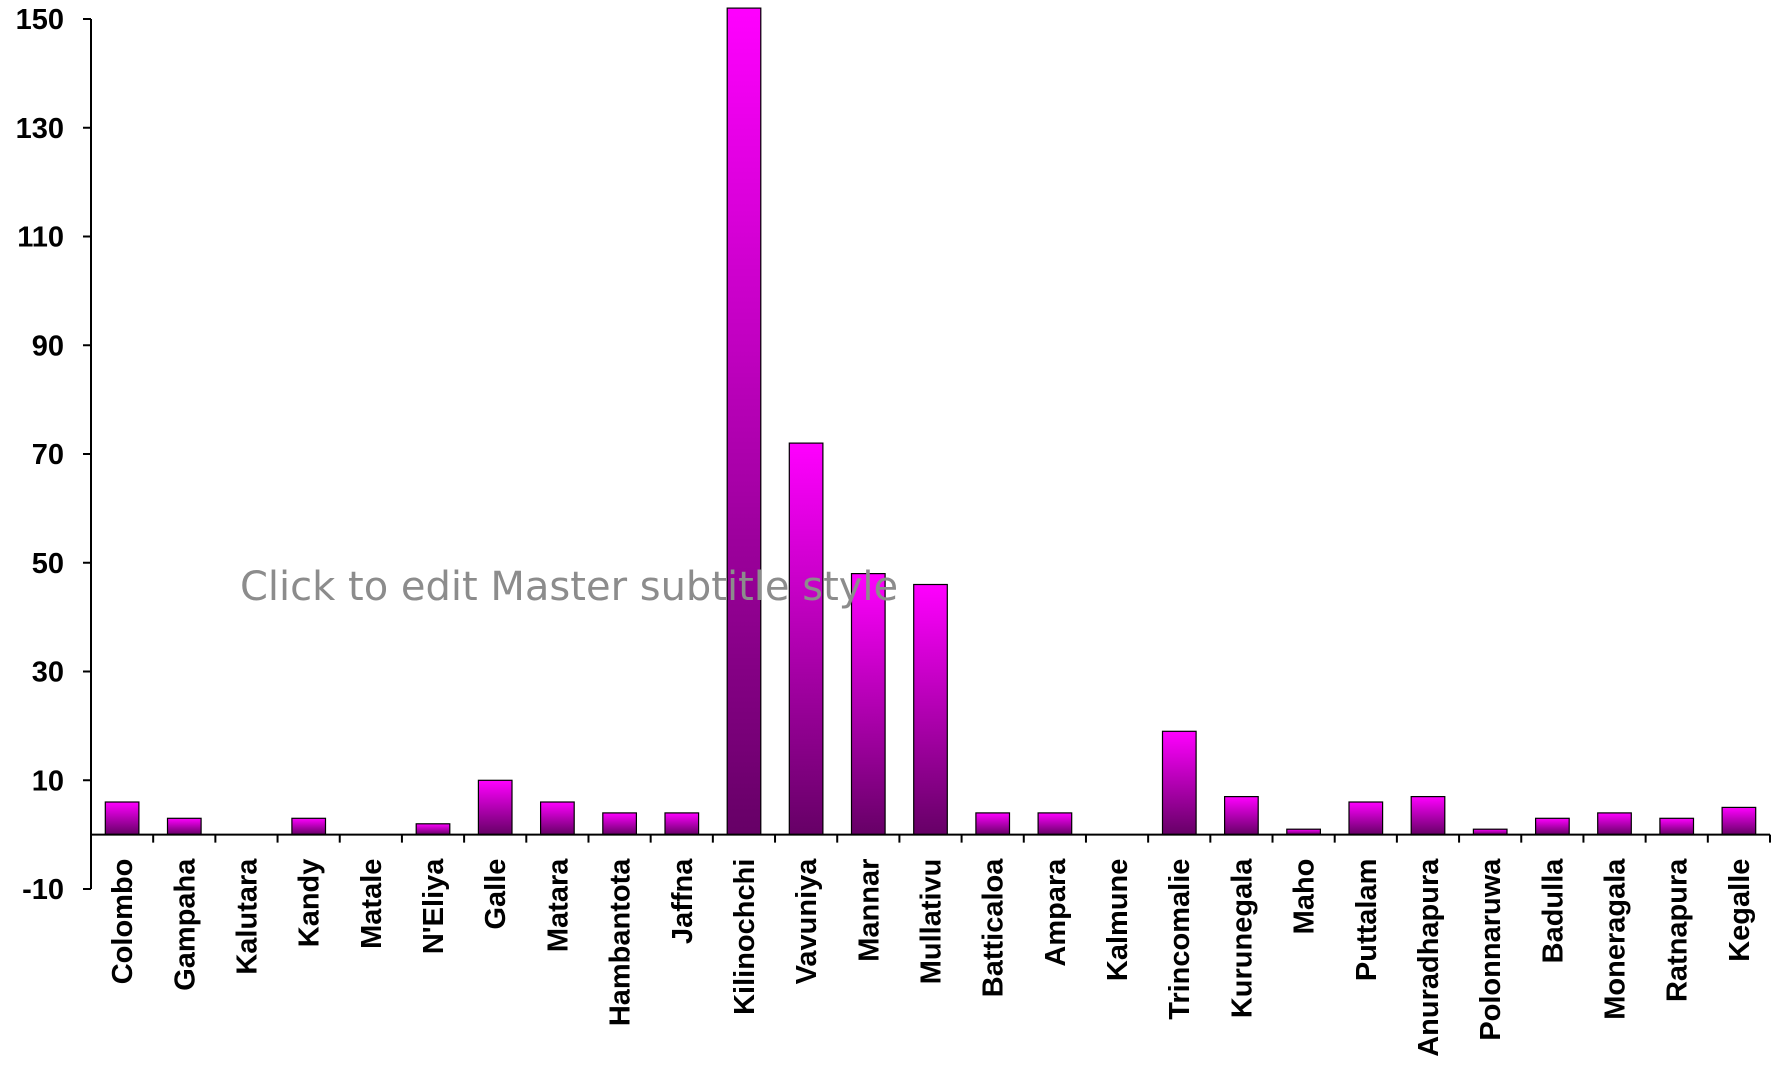 The height and width of the screenshot is (1076, 1773). I want to click on category-label: Gampaha, so click(185, 924).